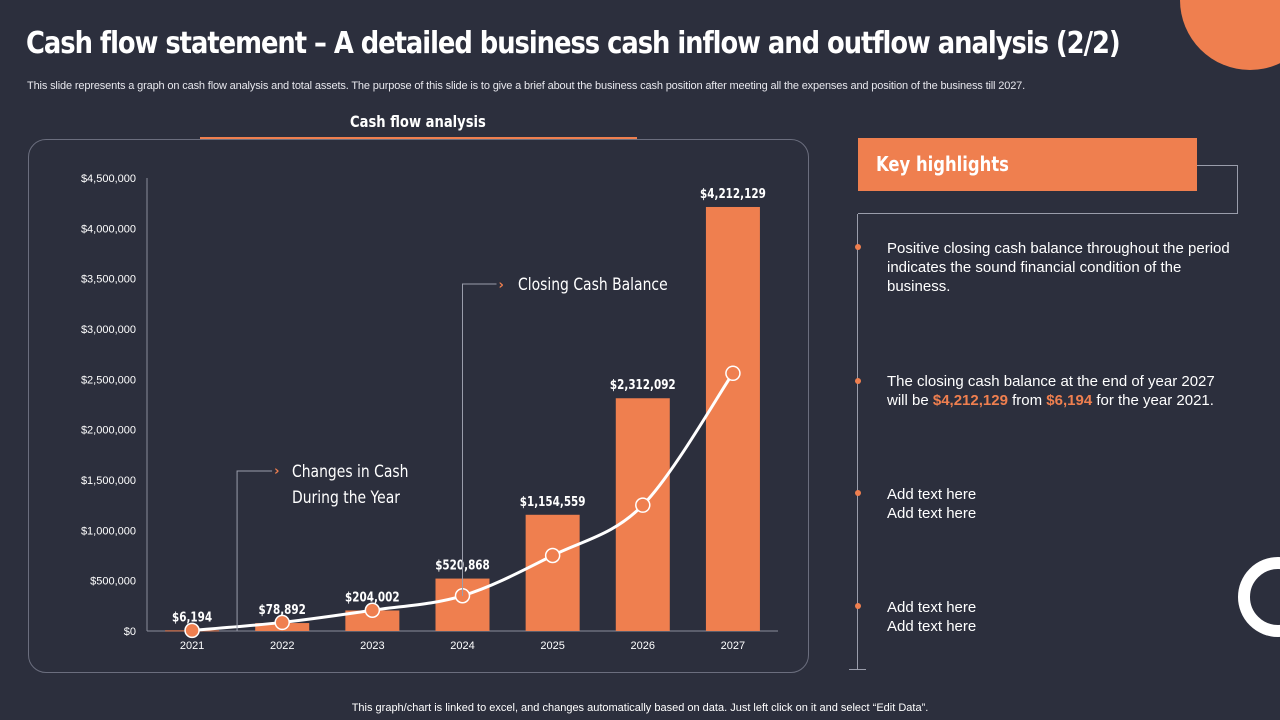  What do you see at coordinates (350, 472) in the screenshot?
I see `annotation-label: Changes in Cash` at bounding box center [350, 472].